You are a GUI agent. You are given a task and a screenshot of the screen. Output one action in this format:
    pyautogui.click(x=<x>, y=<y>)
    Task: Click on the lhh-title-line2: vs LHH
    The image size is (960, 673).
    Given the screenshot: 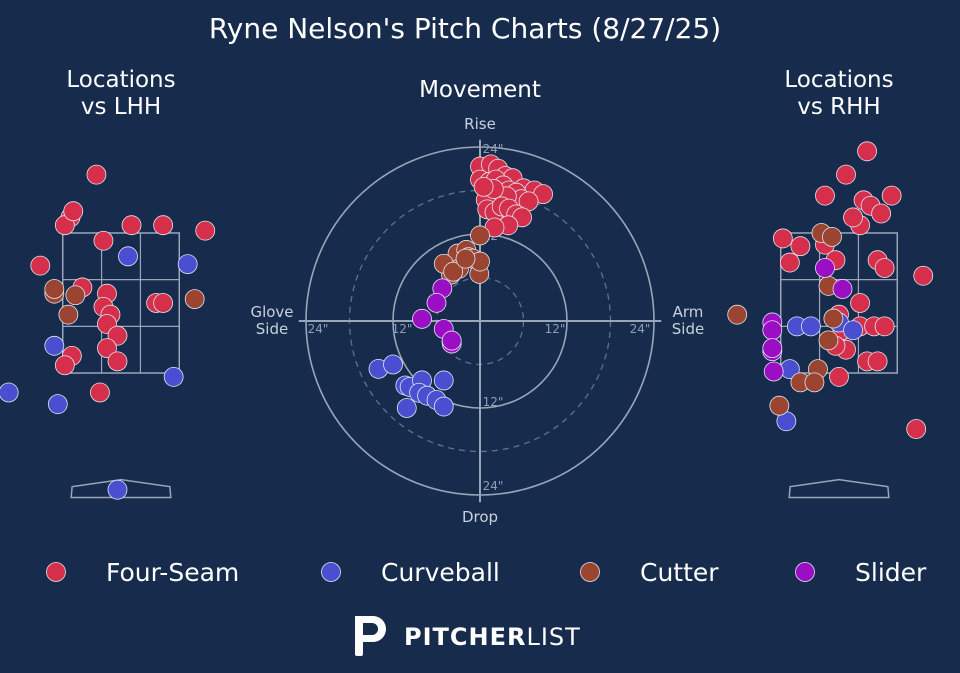 What is the action you would take?
    pyautogui.click(x=121, y=107)
    